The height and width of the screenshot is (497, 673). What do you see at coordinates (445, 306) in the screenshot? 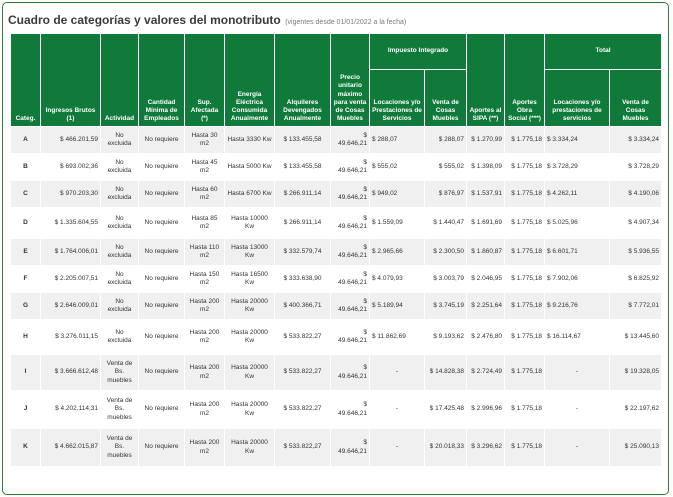
I see `cell-imp-muebles: $ 3.745,19` at bounding box center [445, 306].